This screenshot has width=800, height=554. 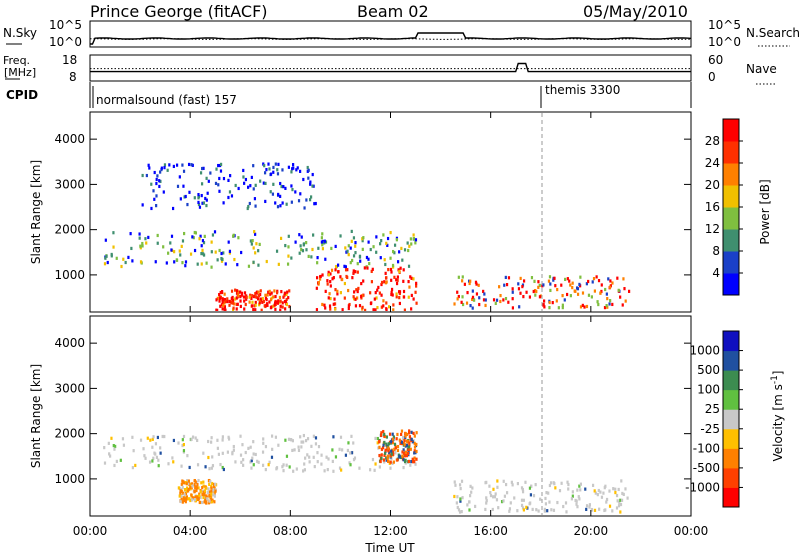 I want to click on colorbar-tick-label: 100, so click(x=708, y=390).